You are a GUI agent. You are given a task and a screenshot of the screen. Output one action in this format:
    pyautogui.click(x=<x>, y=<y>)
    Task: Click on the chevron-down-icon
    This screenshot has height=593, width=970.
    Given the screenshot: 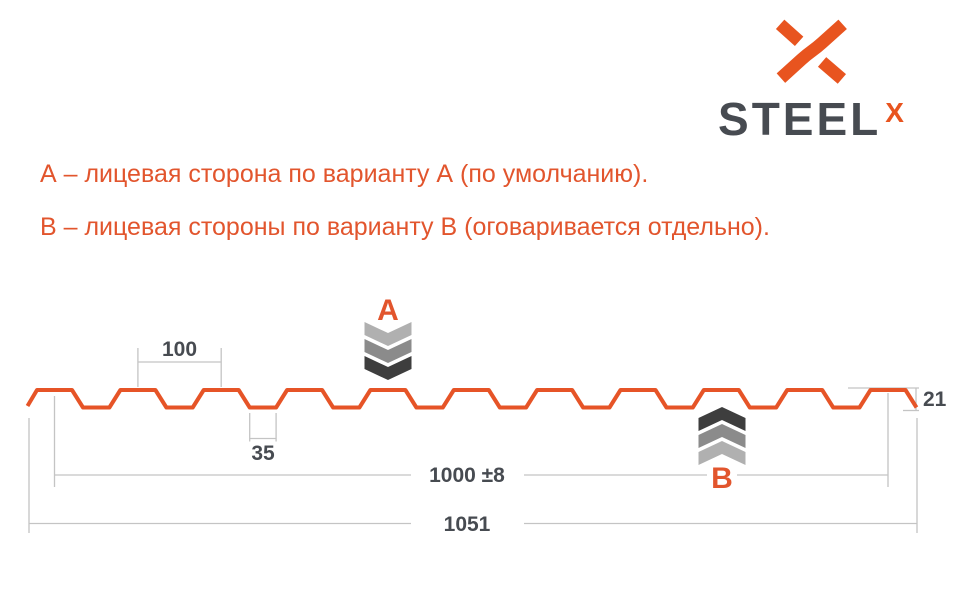 What is the action you would take?
    pyautogui.click(x=388, y=351)
    